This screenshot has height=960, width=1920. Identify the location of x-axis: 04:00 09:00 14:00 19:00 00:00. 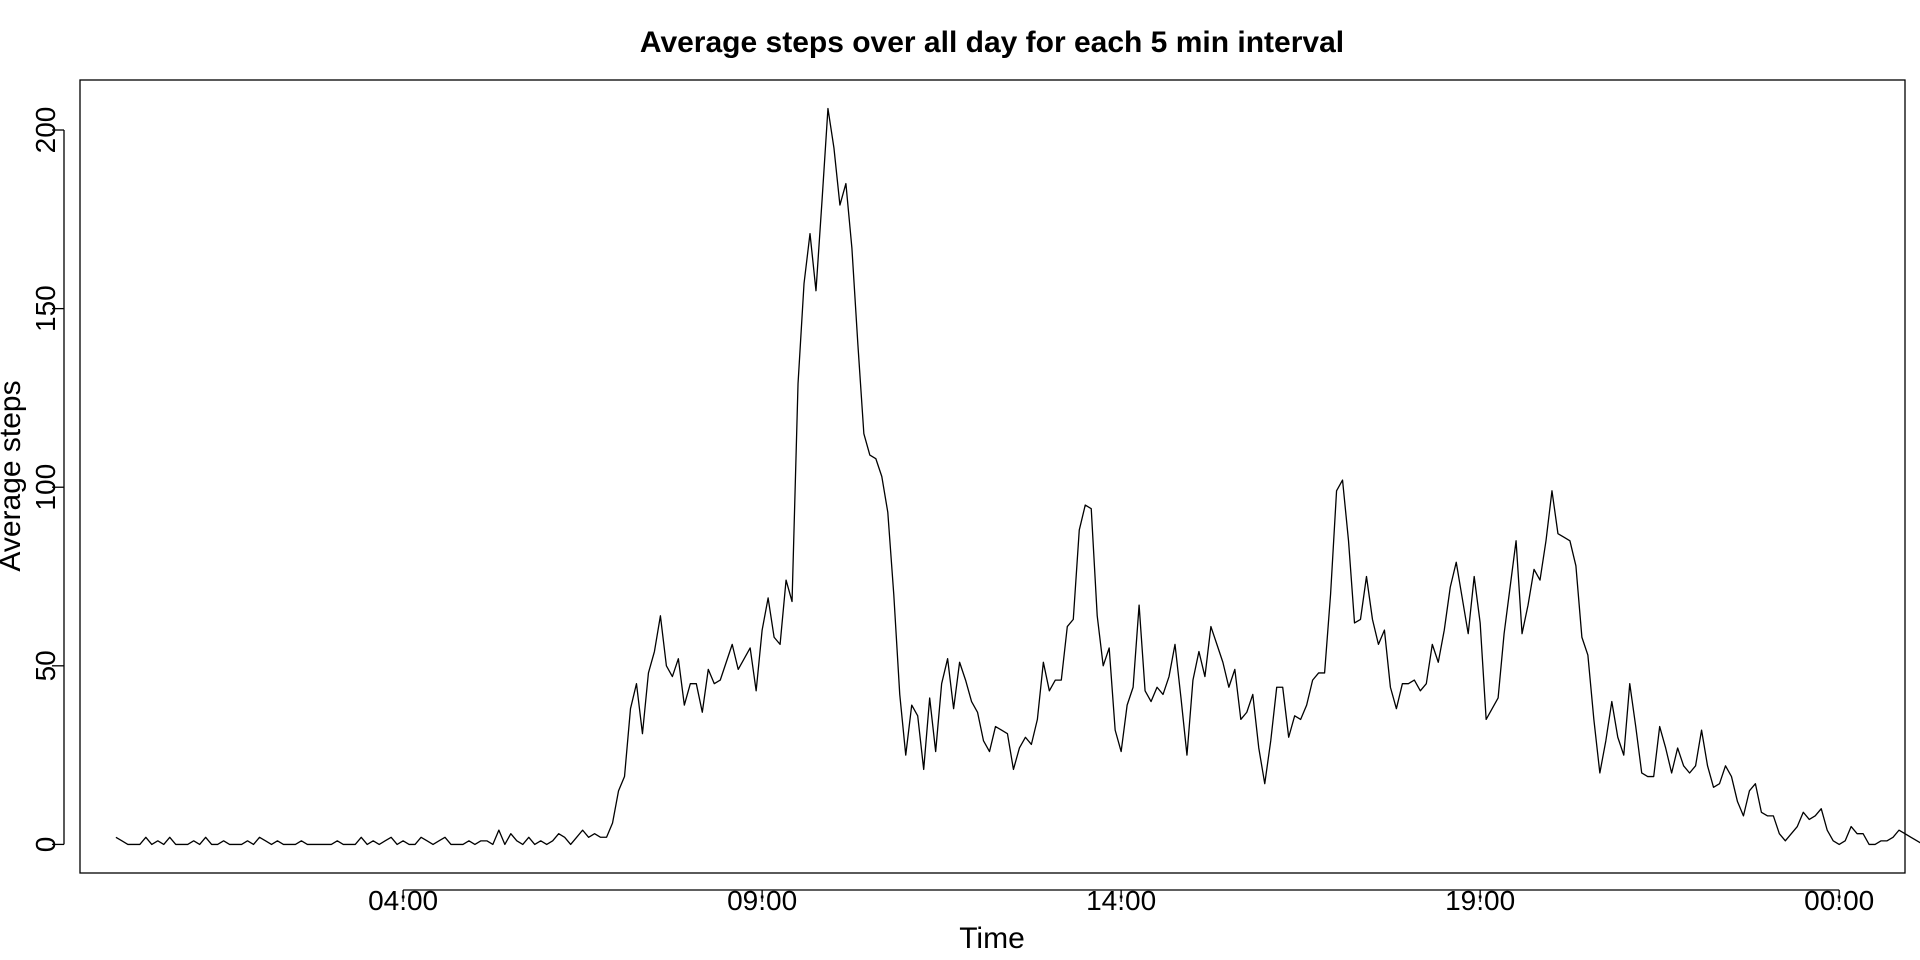
(1121, 900).